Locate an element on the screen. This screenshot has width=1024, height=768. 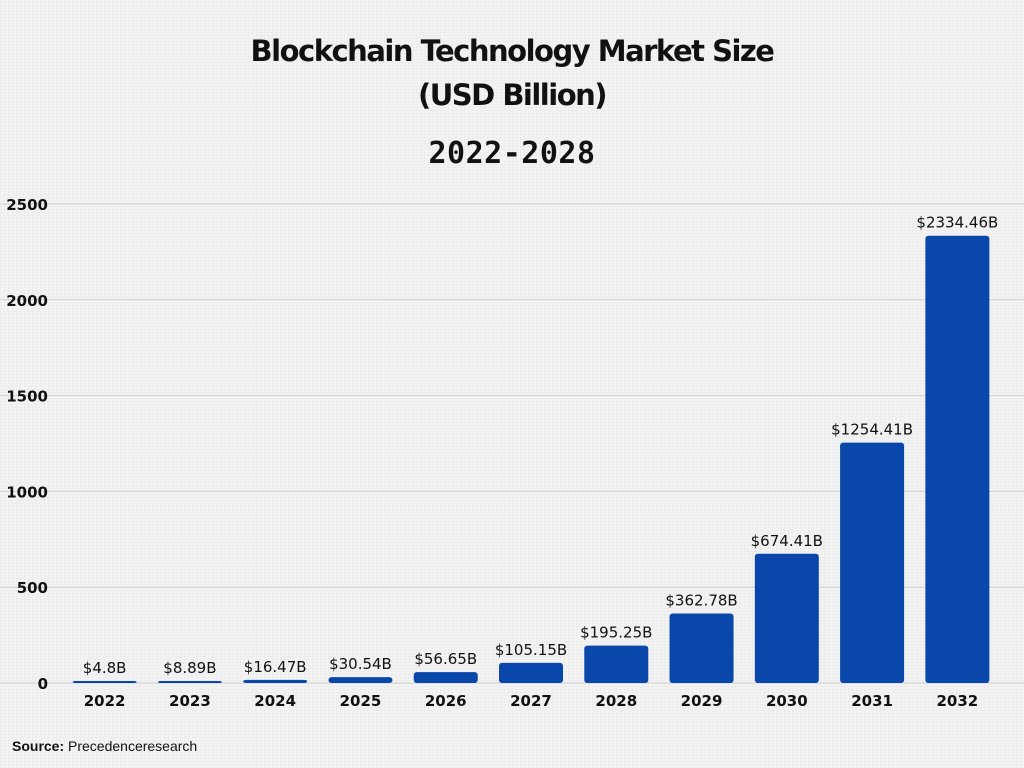
data-label: $30.54B is located at coordinates (360, 664).